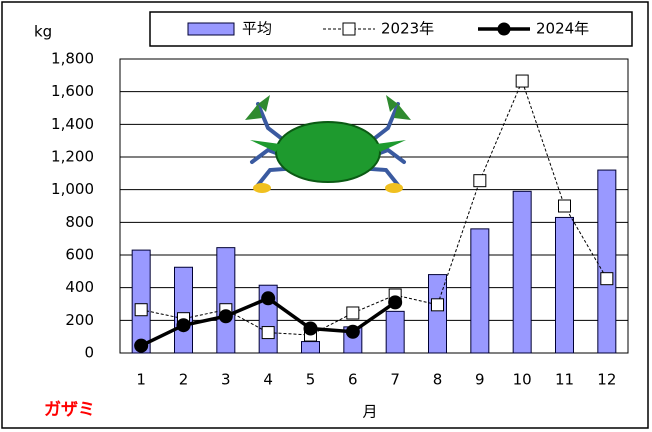  Describe the element at coordinates (72, 124) in the screenshot. I see `y-tick-label: 1,400` at that location.